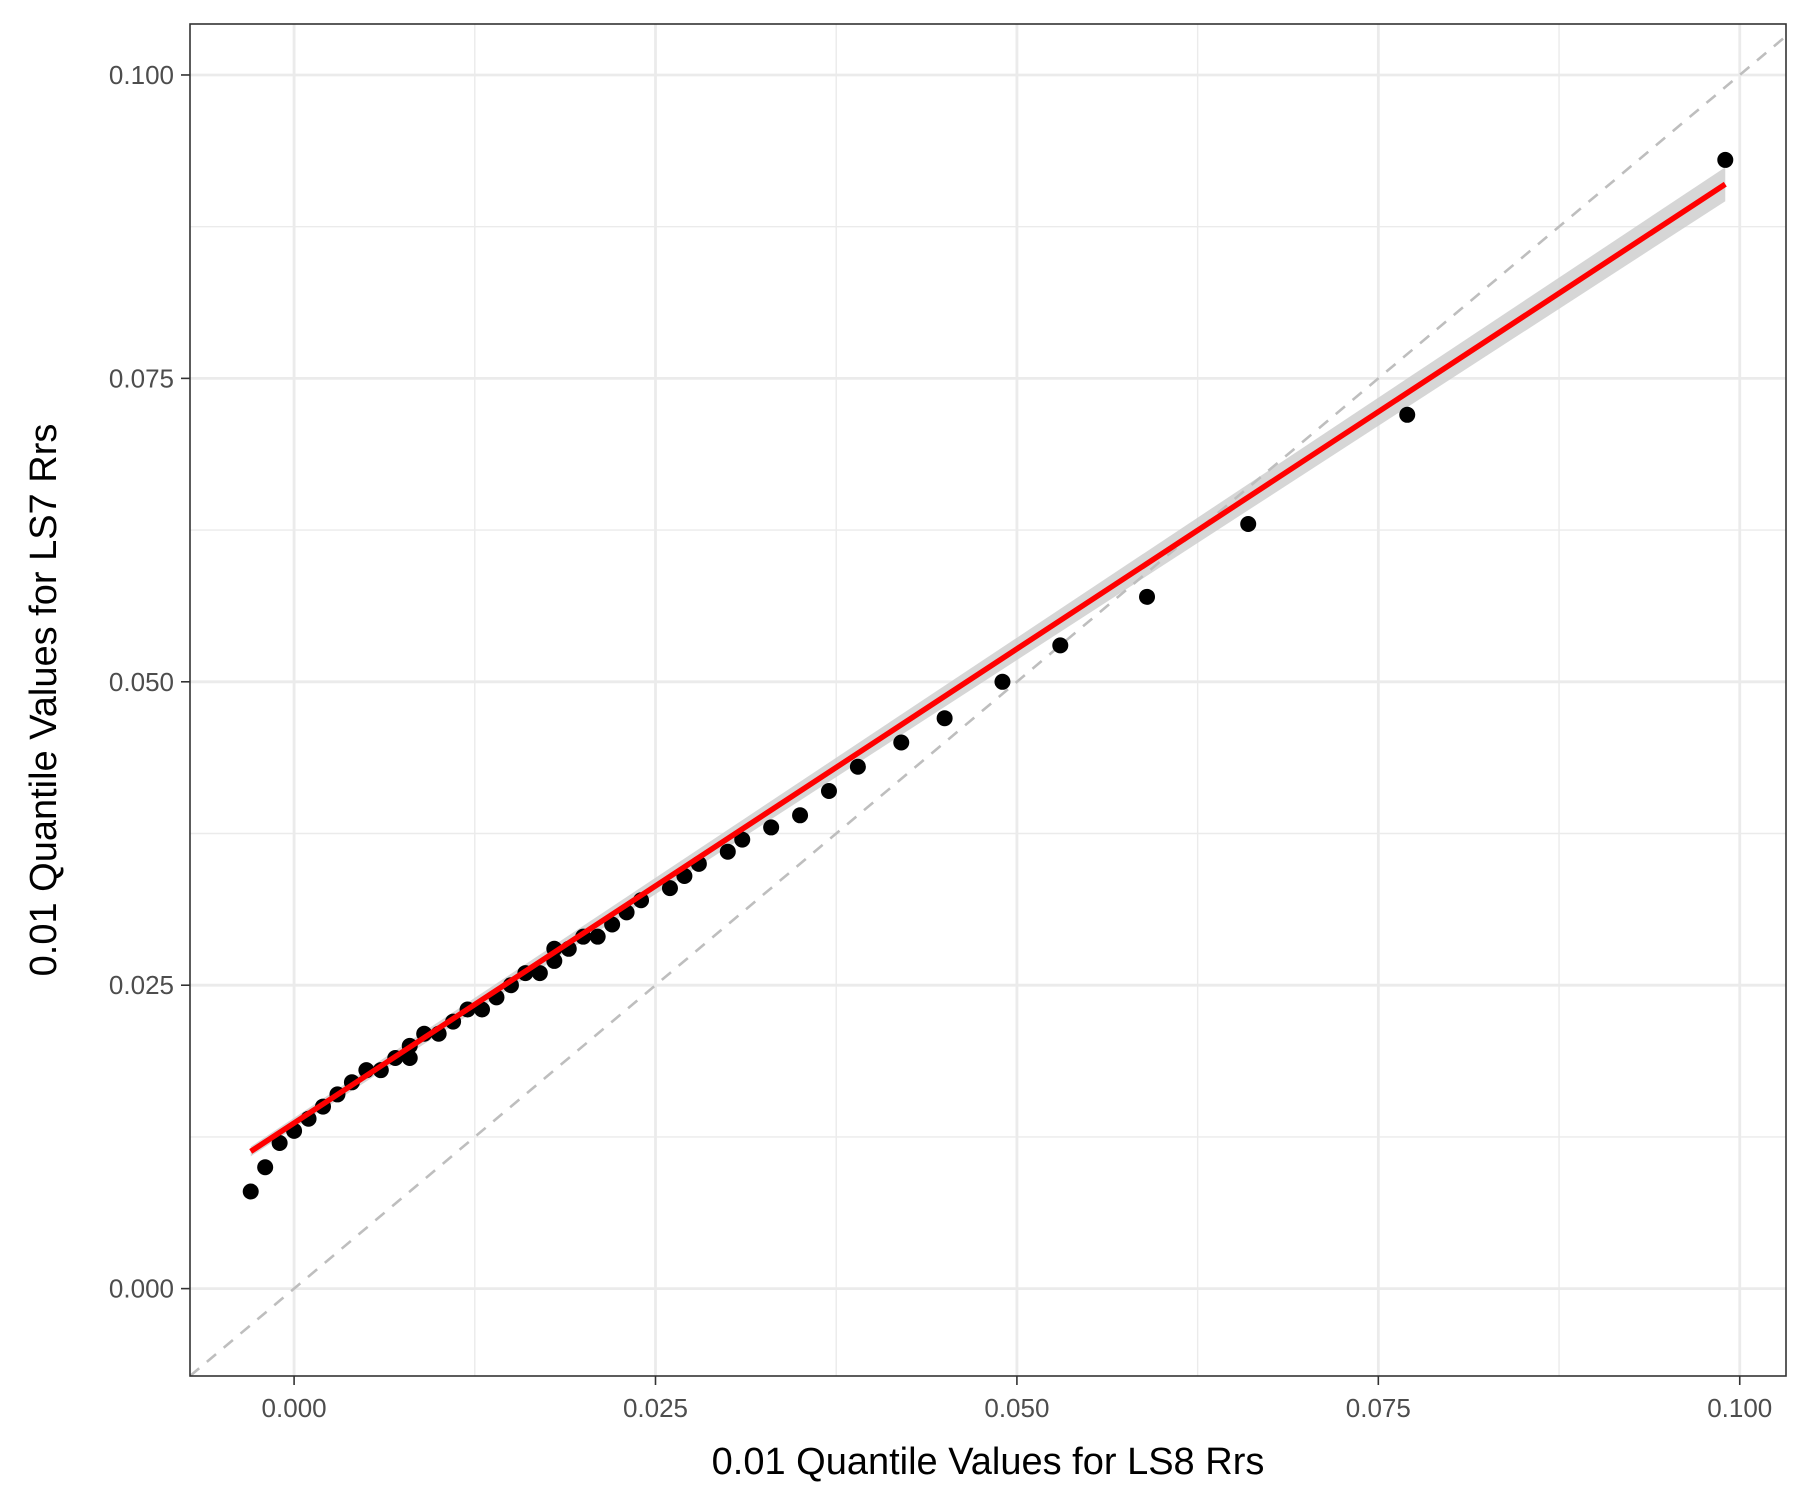  I want to click on x-tick-label: 0.025, so click(655, 1408).